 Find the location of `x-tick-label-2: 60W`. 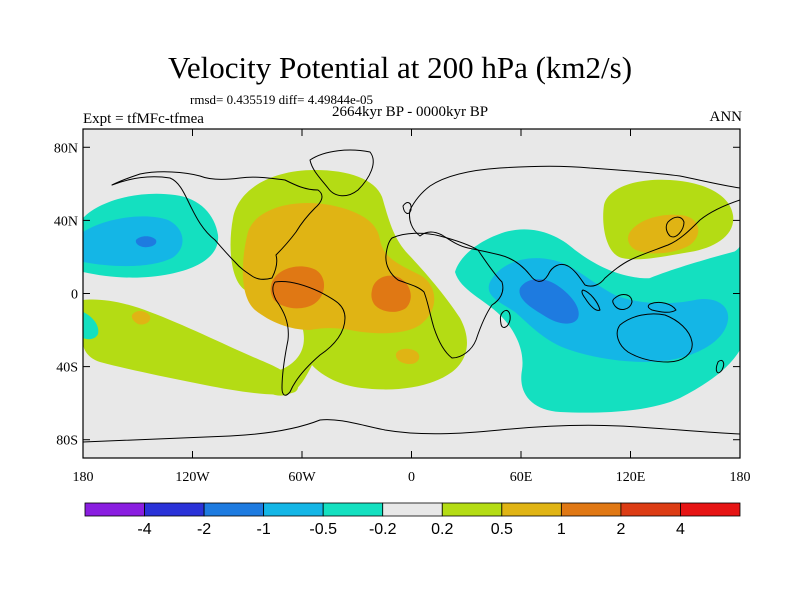

x-tick-label-2: 60W is located at coordinates (302, 477).